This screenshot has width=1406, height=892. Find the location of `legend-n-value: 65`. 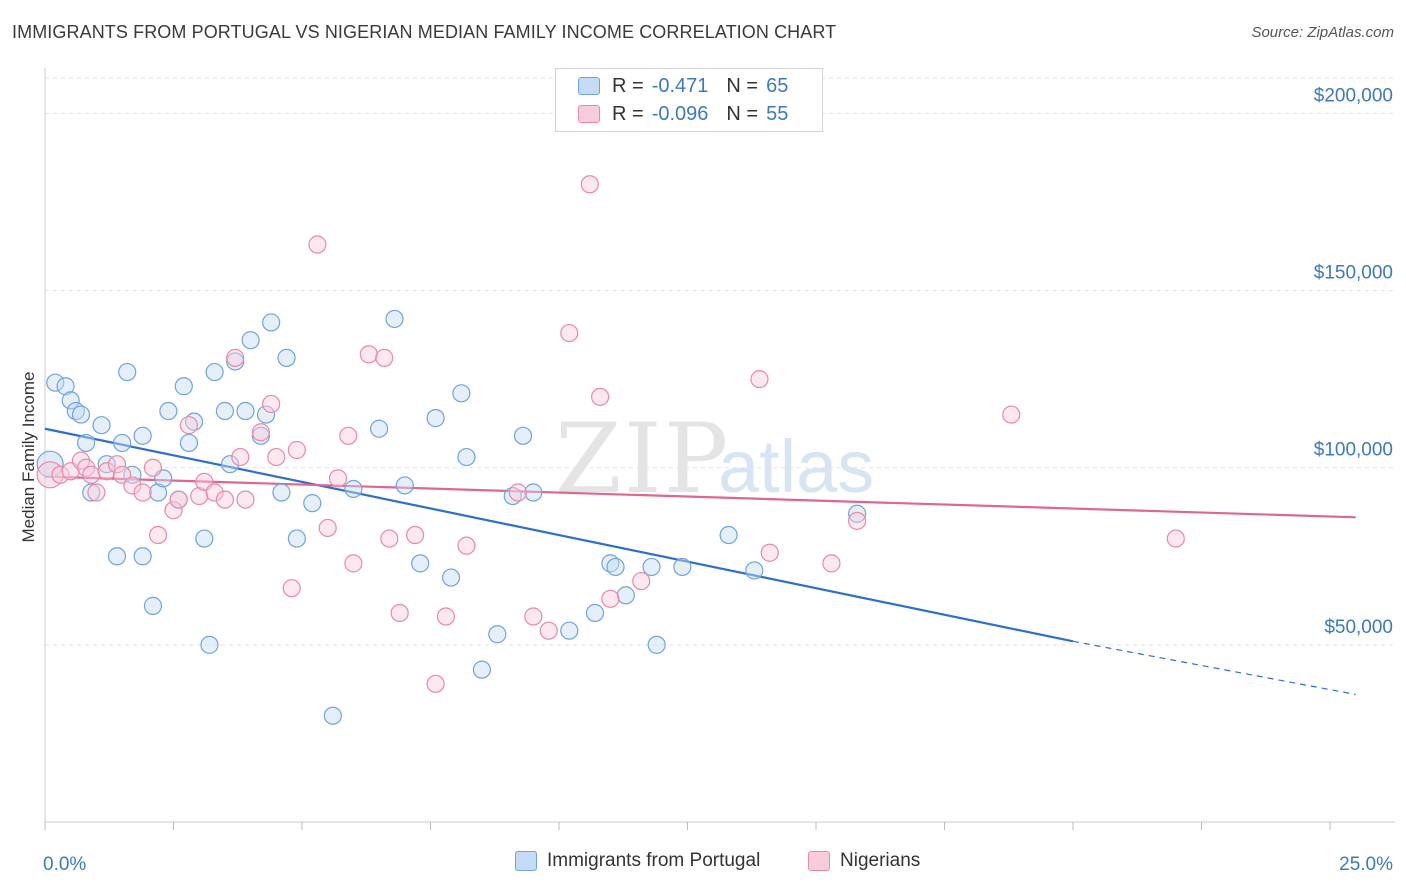

legend-n-value: 65 is located at coordinates (777, 85).